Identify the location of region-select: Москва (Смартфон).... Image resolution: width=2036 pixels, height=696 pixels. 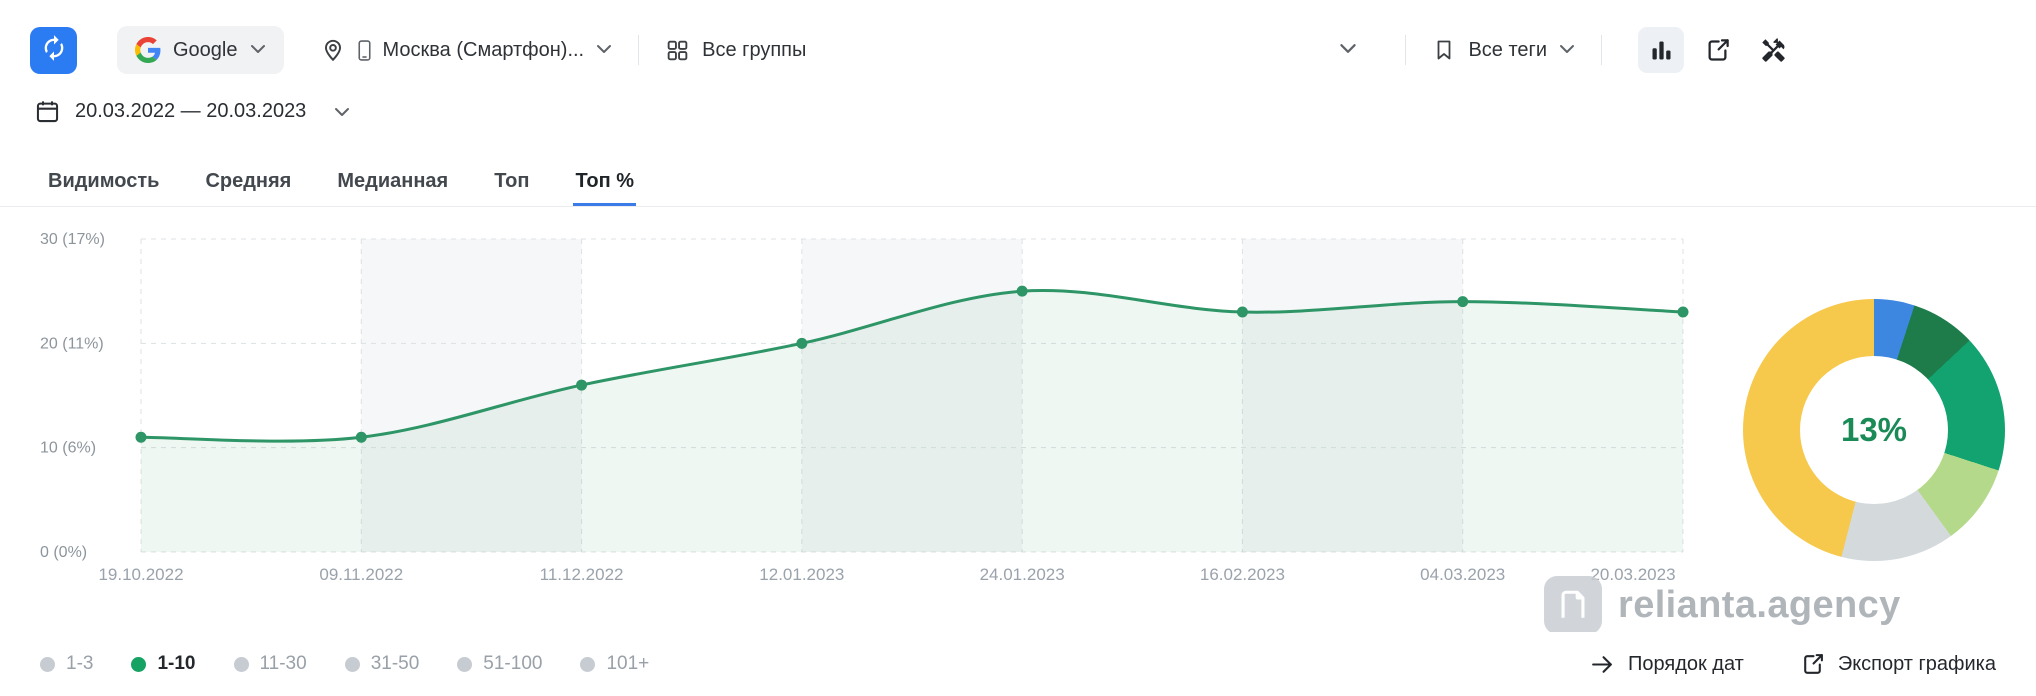
(466, 50).